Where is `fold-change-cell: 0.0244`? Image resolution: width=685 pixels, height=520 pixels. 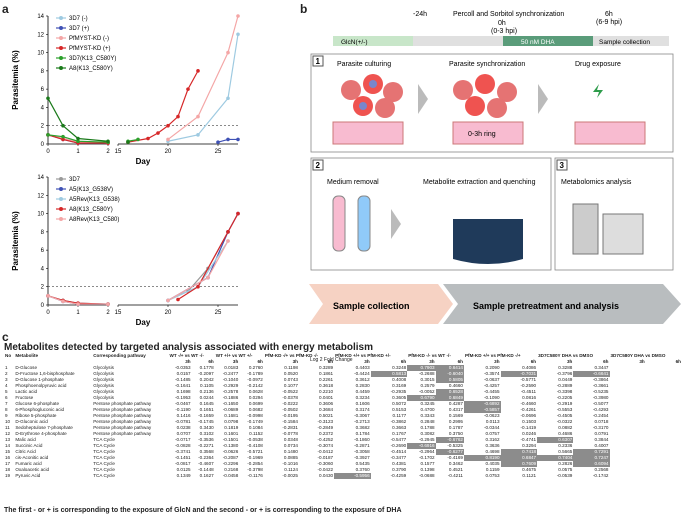 fold-change-cell: 0.0244 is located at coordinates (206, 397).